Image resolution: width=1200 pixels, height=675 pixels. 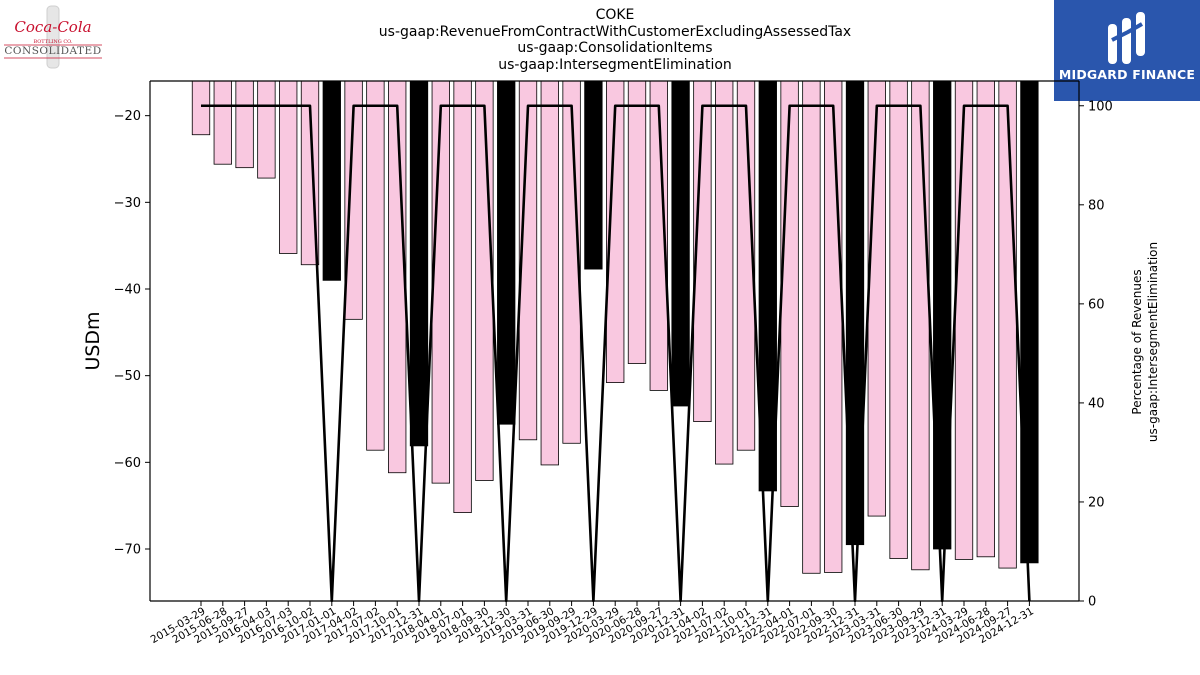 What do you see at coordinates (615, 15) in the screenshot?
I see `chart-title-ticker: COKE` at bounding box center [615, 15].